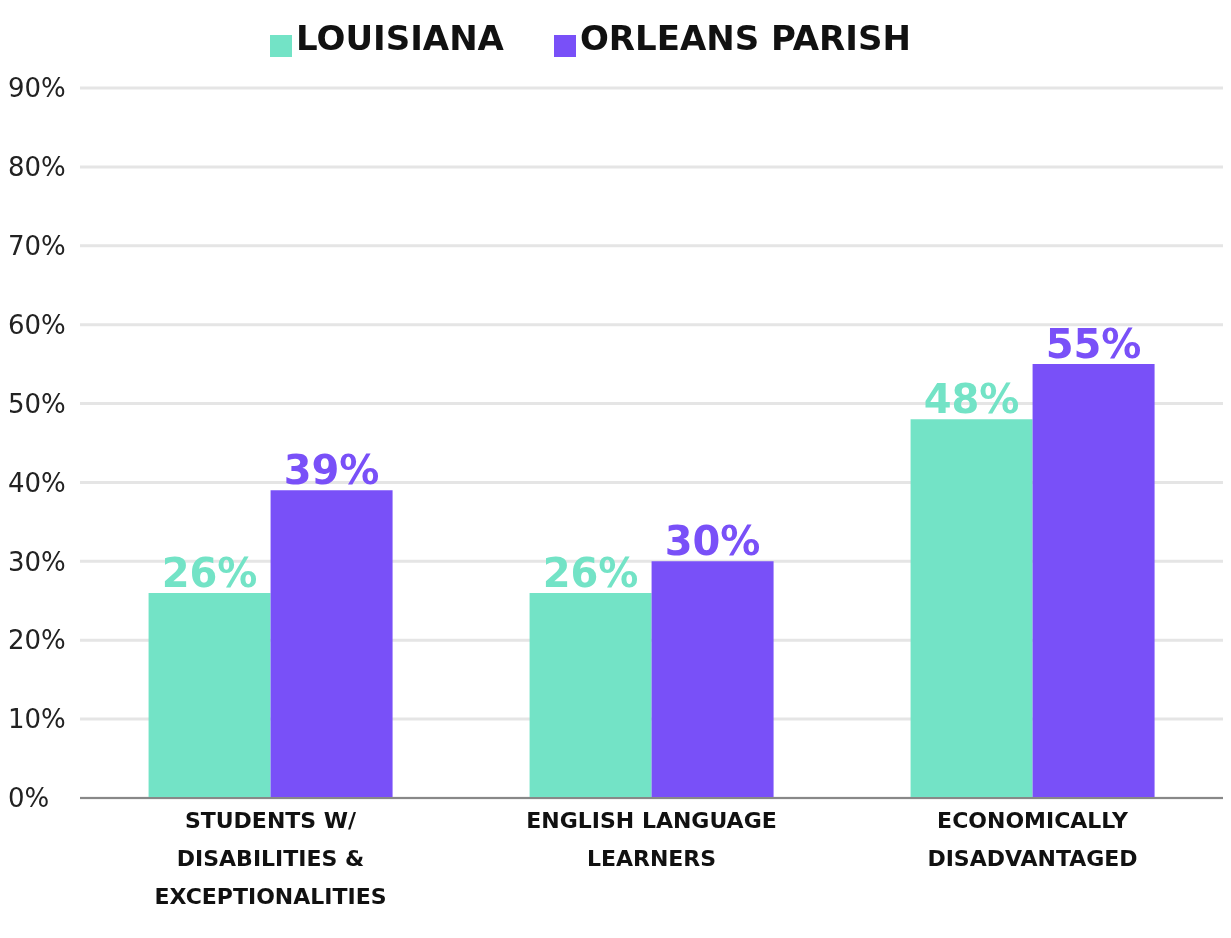  What do you see at coordinates (37, 719) in the screenshot?
I see `y-tick-label: 10%` at bounding box center [37, 719].